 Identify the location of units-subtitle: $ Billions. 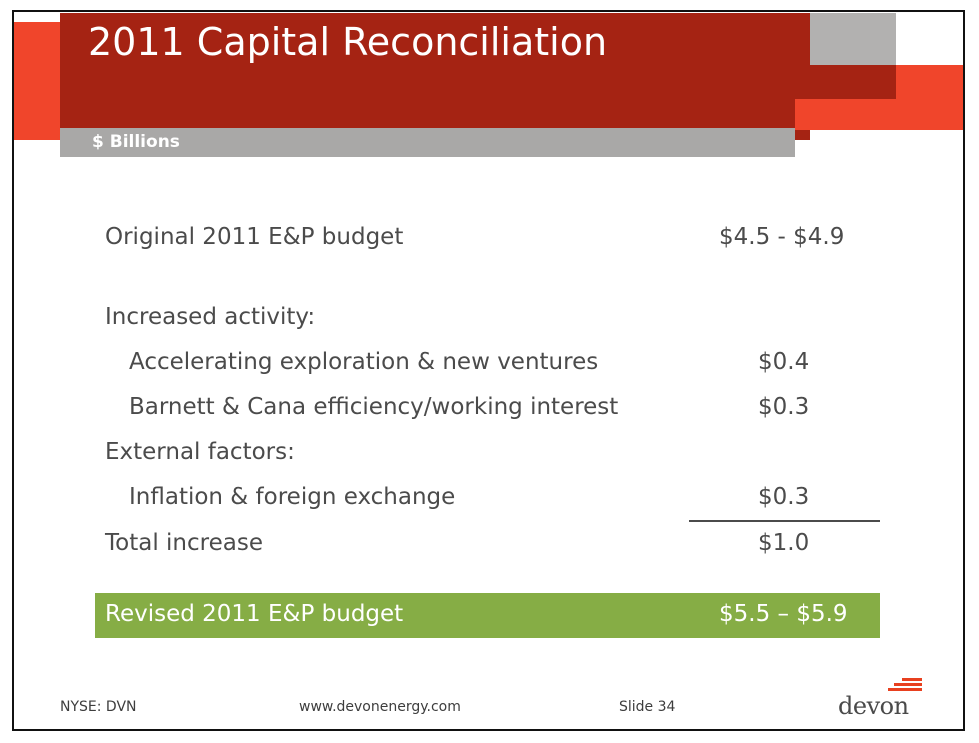
(136, 142).